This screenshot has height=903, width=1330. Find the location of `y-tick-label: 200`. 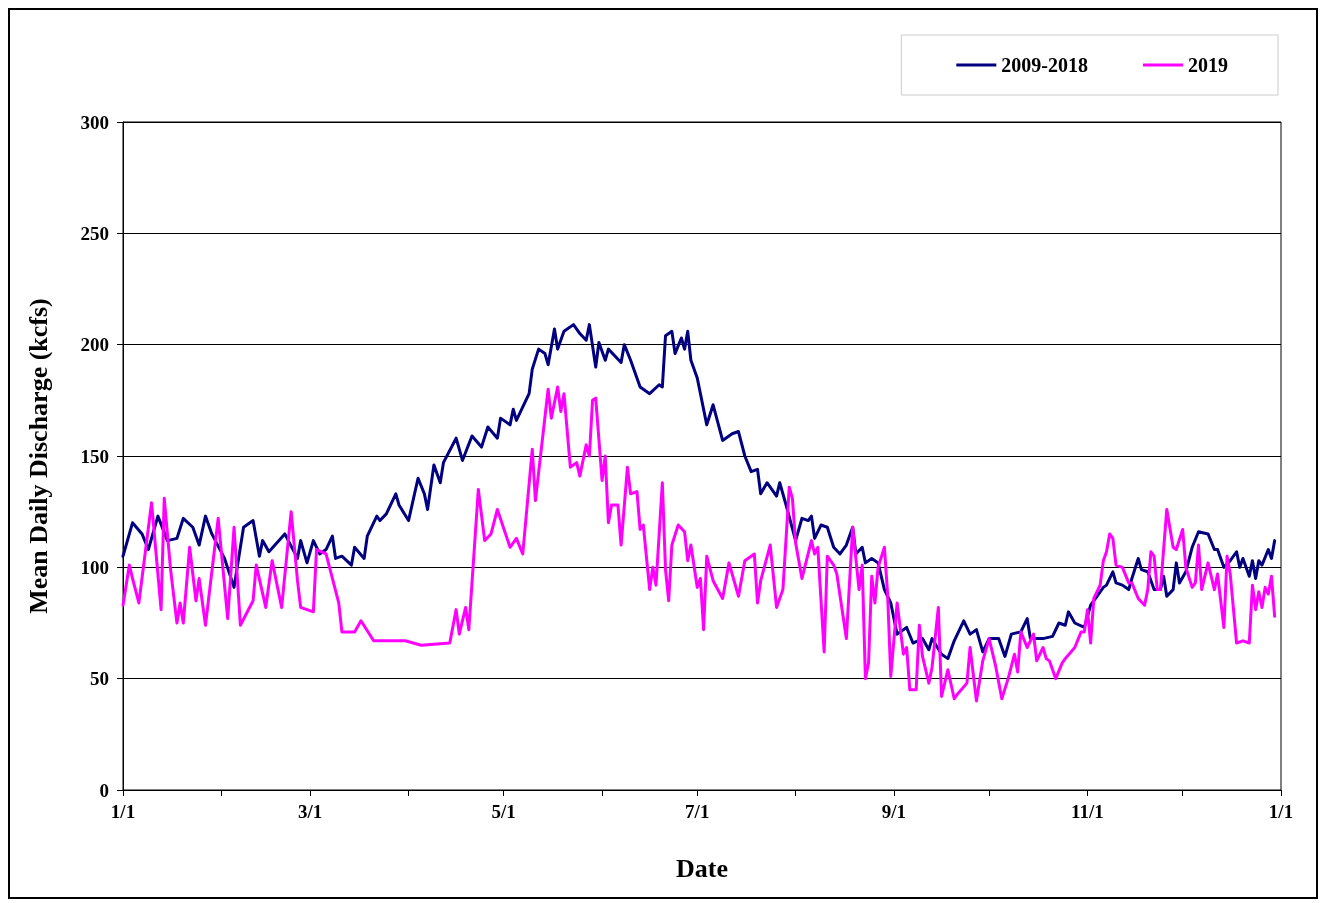

y-tick-label: 200 is located at coordinates (94, 345).